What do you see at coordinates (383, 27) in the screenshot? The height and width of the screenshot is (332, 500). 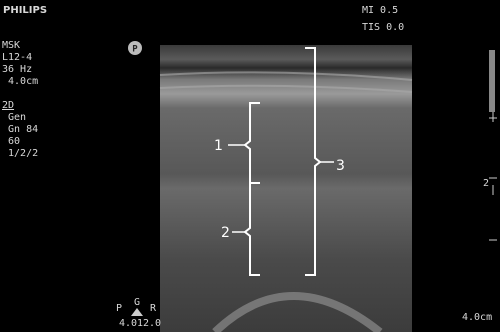 I see `tis: TIS 0.0` at bounding box center [383, 27].